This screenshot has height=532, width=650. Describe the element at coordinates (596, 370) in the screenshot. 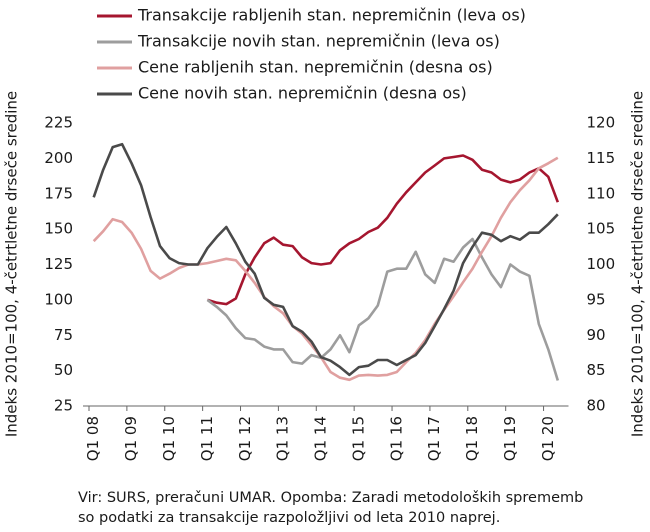

I see `y2-tick-label: 85` at that location.